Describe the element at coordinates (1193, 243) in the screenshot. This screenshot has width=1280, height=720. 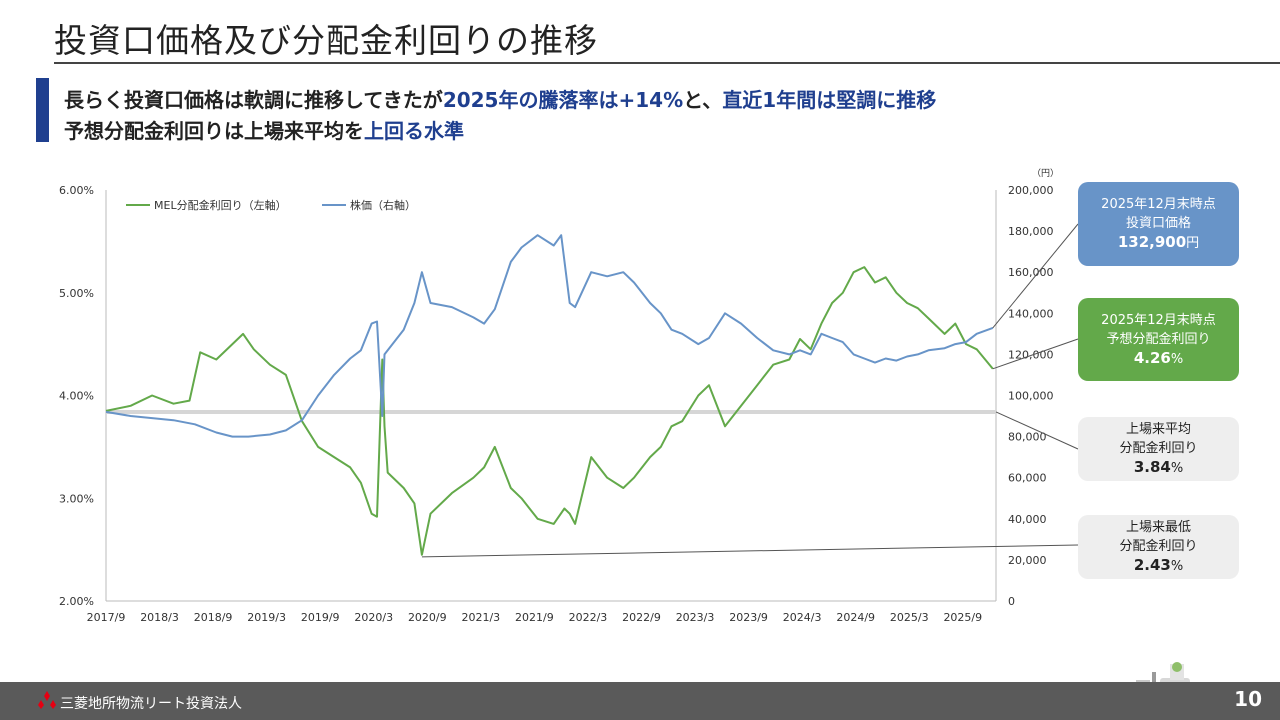
I see `callout-unit: 円` at that location.